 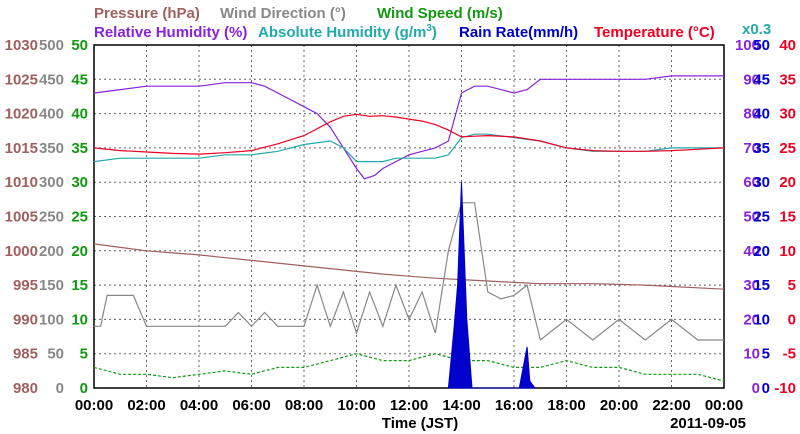 I want to click on y-tick-humidity: 60, so click(x=751, y=182).